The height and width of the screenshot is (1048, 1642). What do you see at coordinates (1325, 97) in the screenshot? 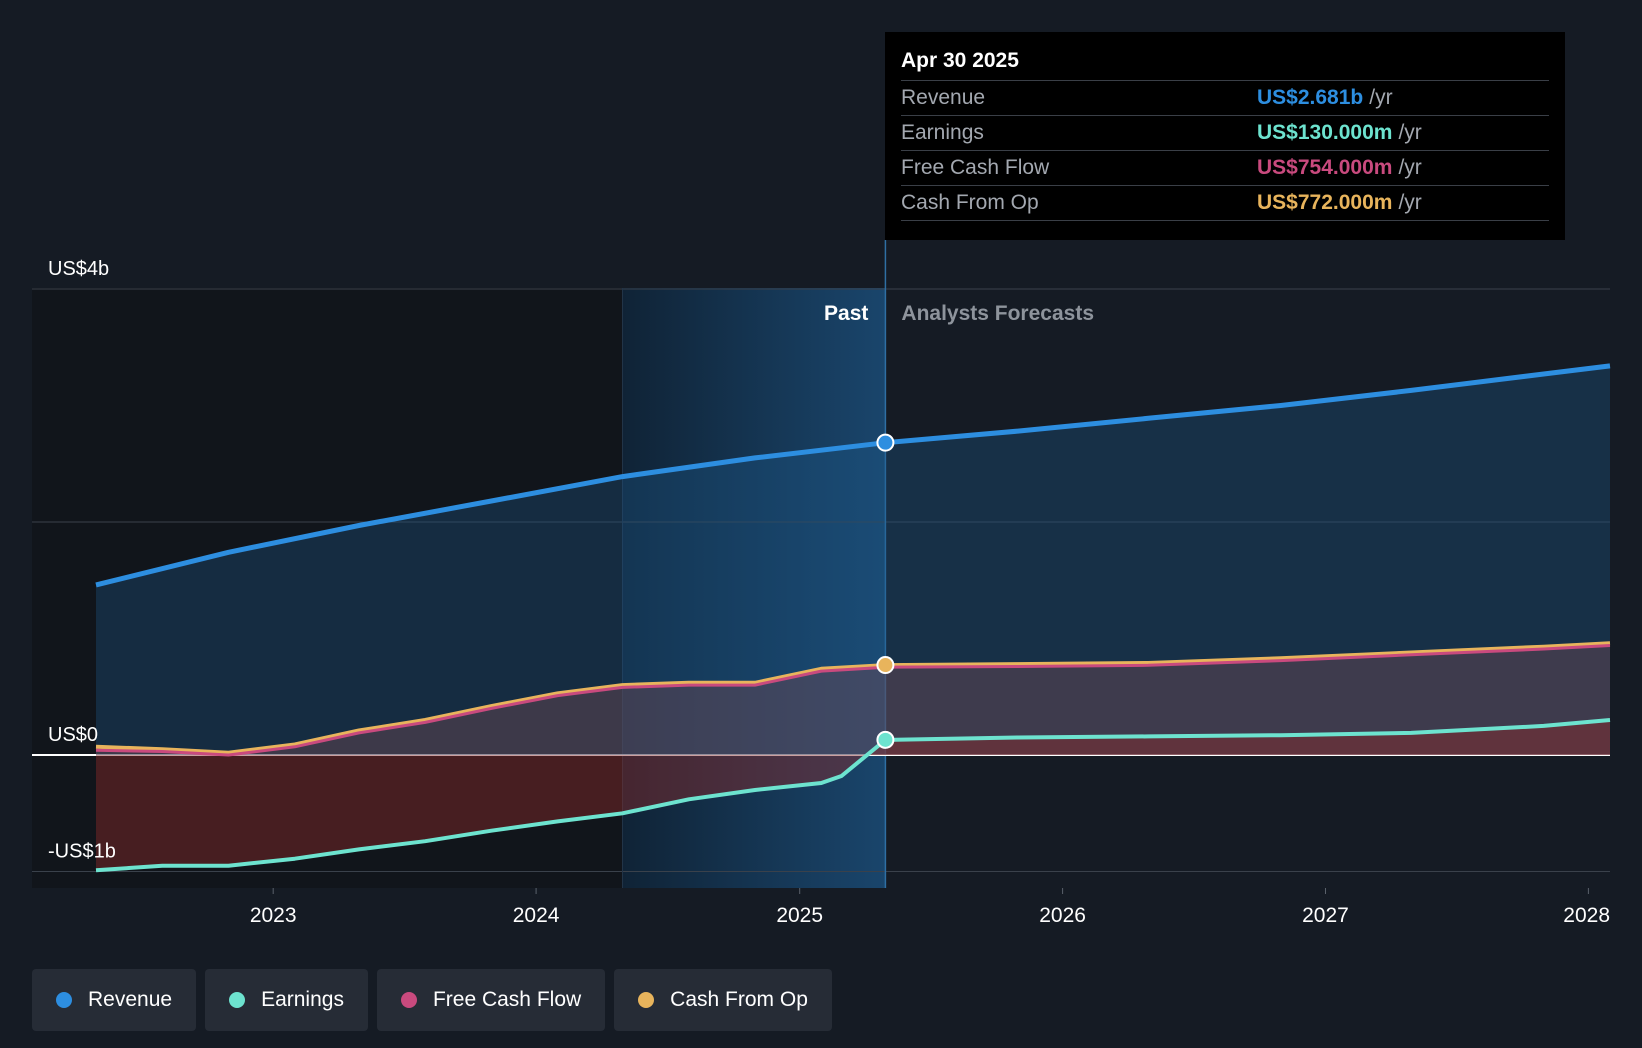
I see `tooltip-value: US$2.681b/yr` at bounding box center [1325, 97].